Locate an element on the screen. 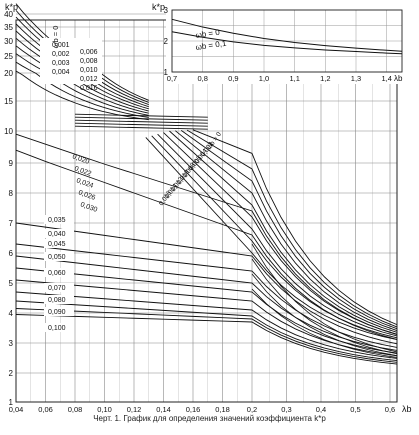  legend-mid-label: 0,020 is located at coordinates (80, 159).